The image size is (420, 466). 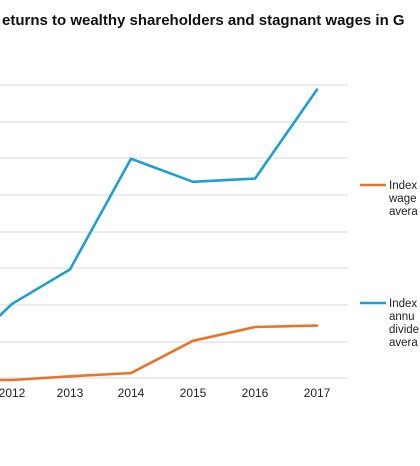 What do you see at coordinates (131, 393) in the screenshot?
I see `x-tick-label: 2014` at bounding box center [131, 393].